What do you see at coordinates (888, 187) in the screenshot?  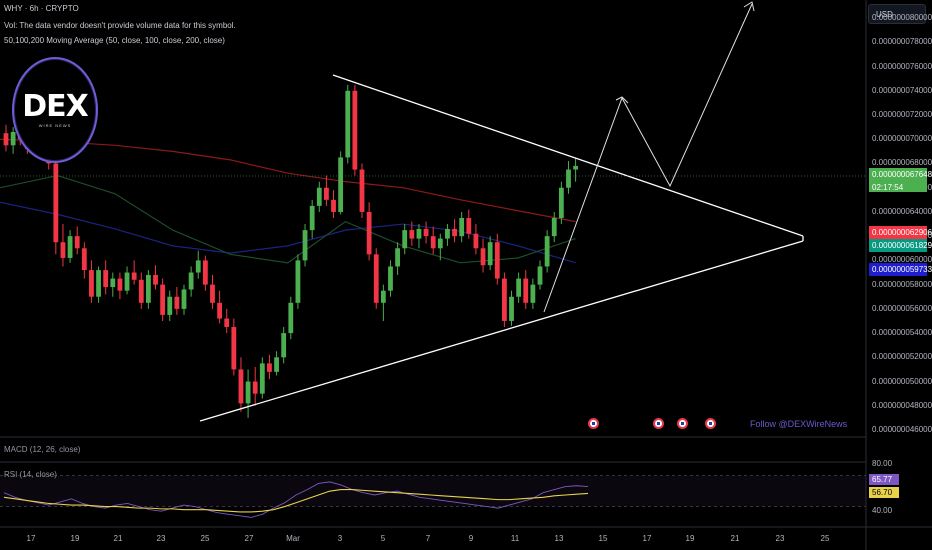 I see `bar-countdown: 02:17:54` at bounding box center [888, 187].